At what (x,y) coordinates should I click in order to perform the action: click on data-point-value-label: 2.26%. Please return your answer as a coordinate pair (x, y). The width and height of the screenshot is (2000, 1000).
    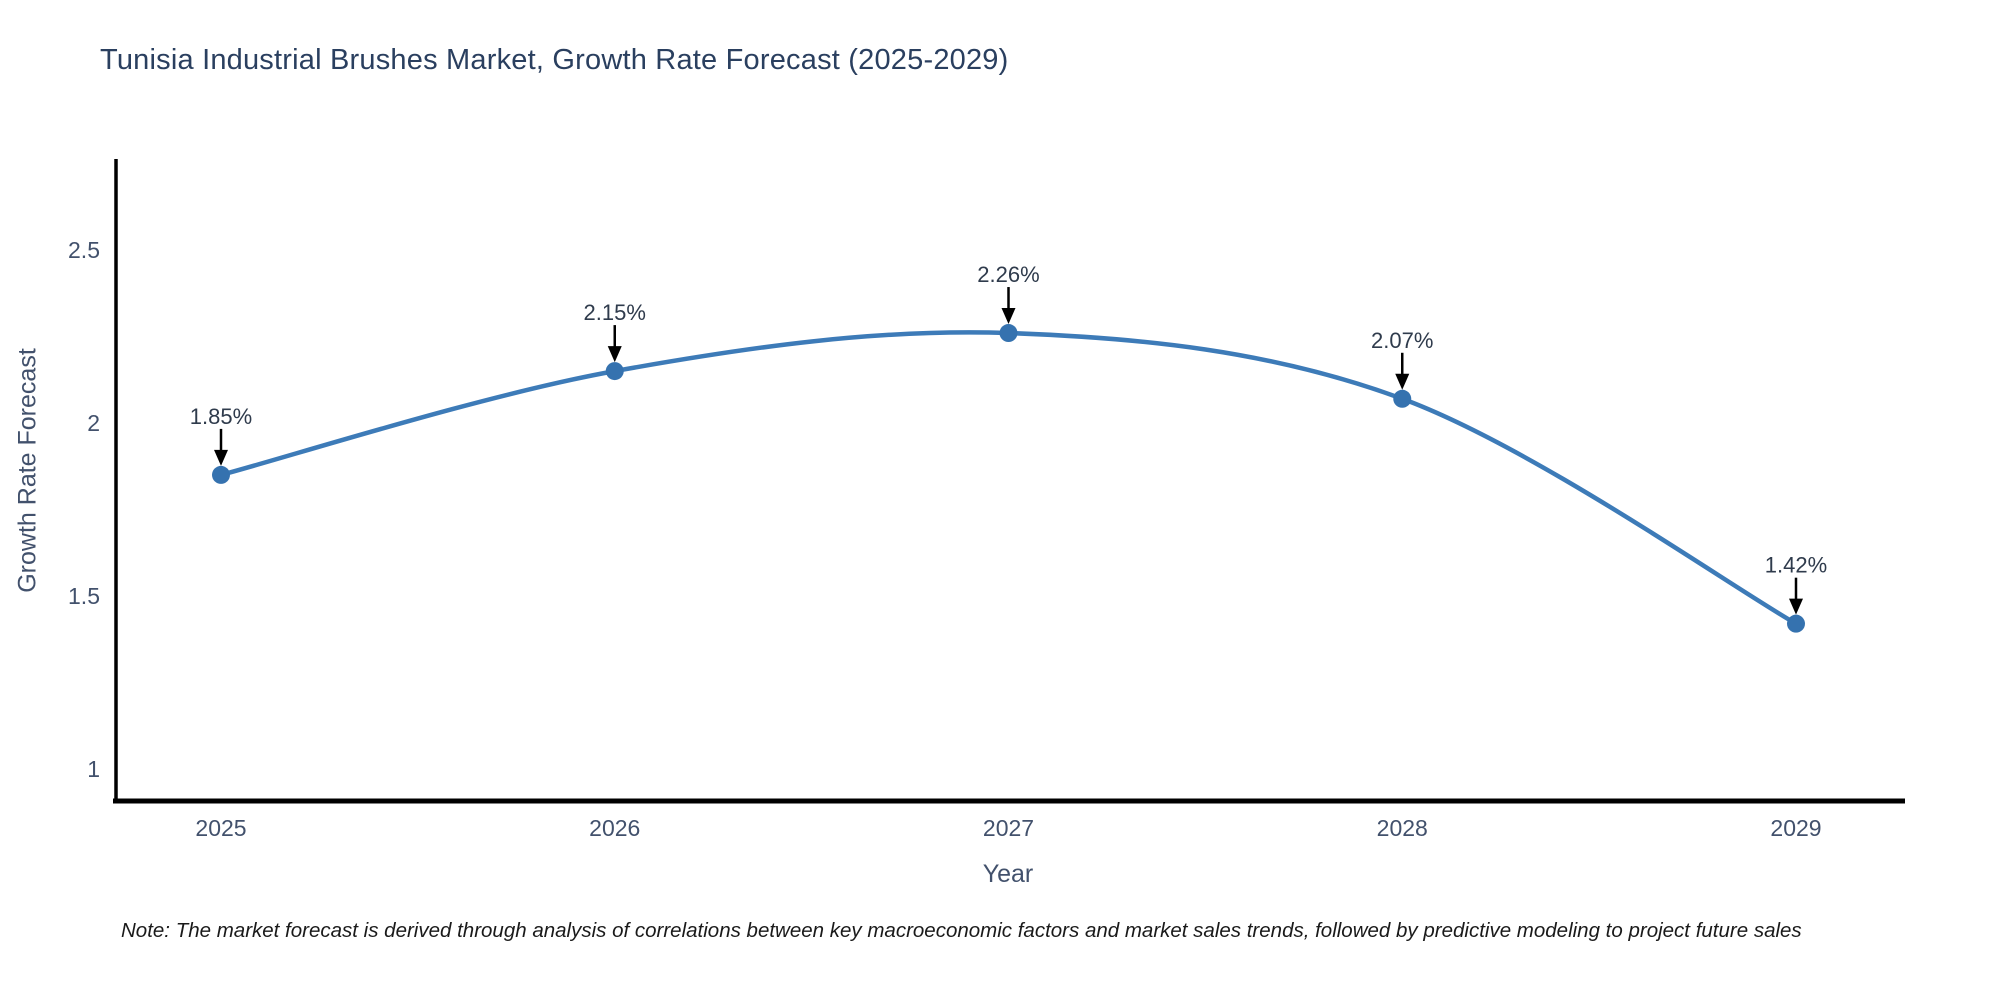
    Looking at the image, I should click on (1008, 274).